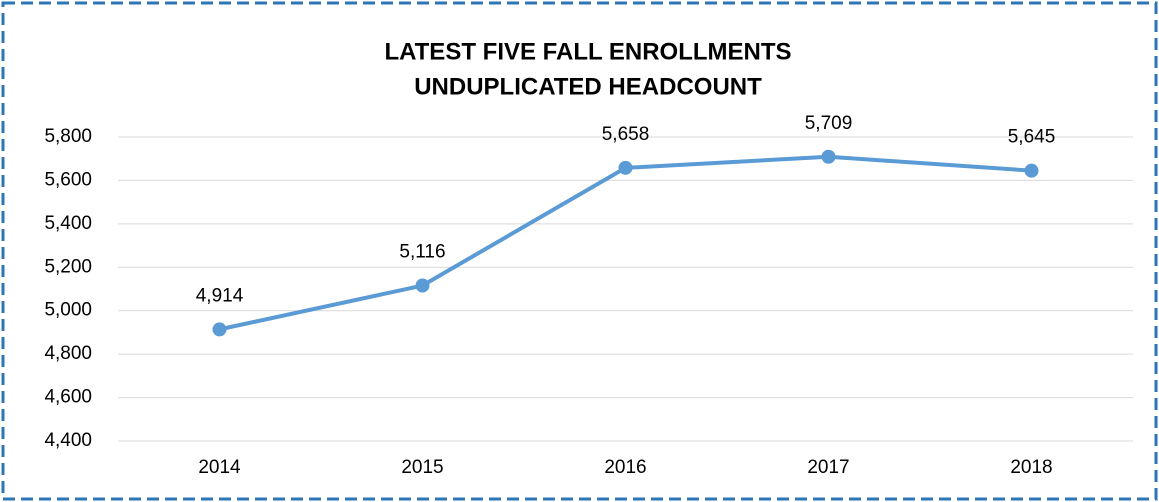  I want to click on y-tick-label: 5,200, so click(68, 266).